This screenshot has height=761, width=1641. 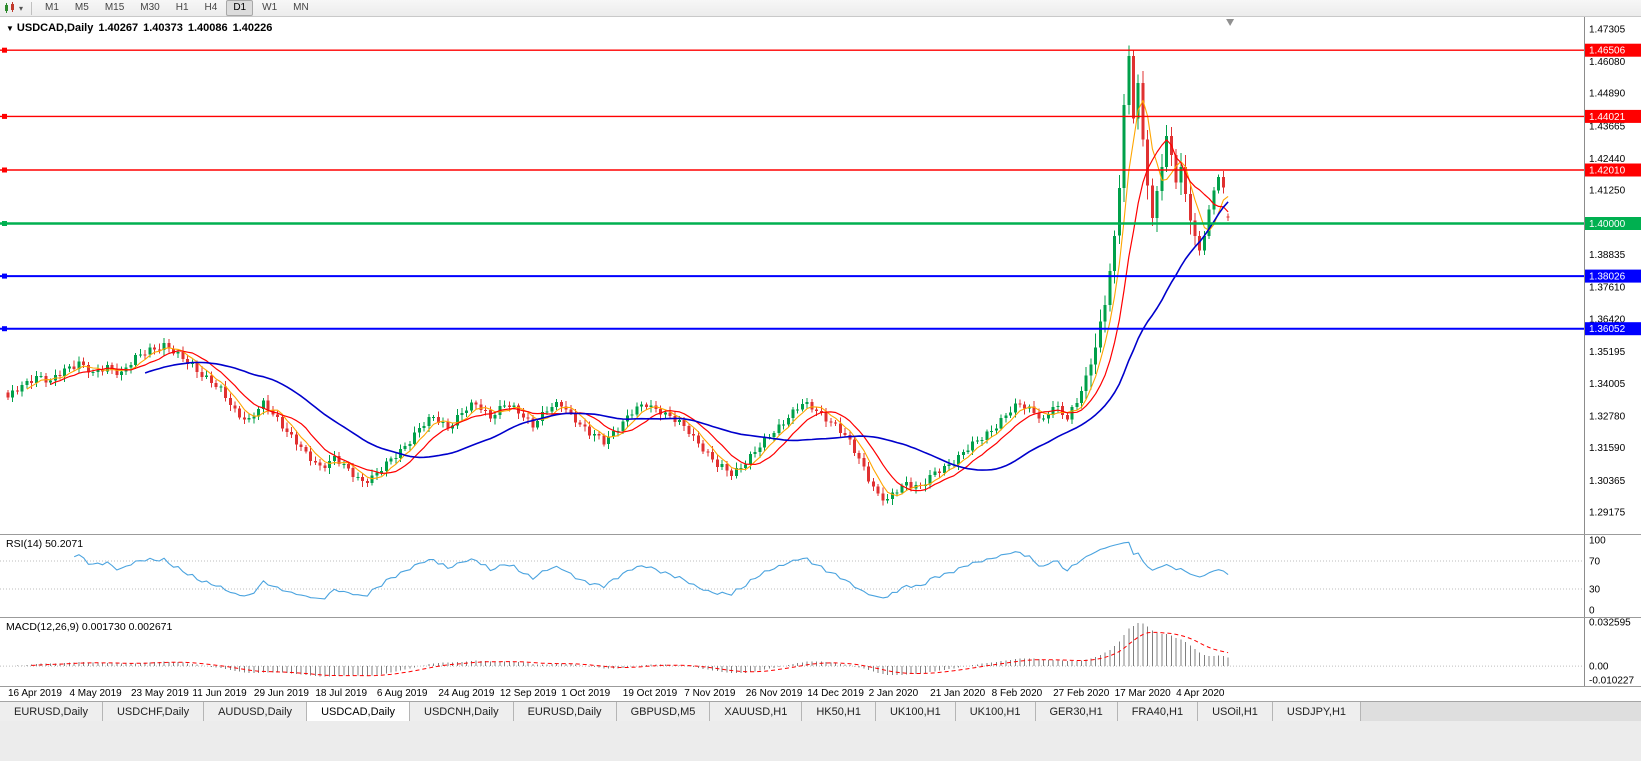 What do you see at coordinates (1599, 667) in the screenshot?
I see `macd-axis-label: 0.00` at bounding box center [1599, 667].